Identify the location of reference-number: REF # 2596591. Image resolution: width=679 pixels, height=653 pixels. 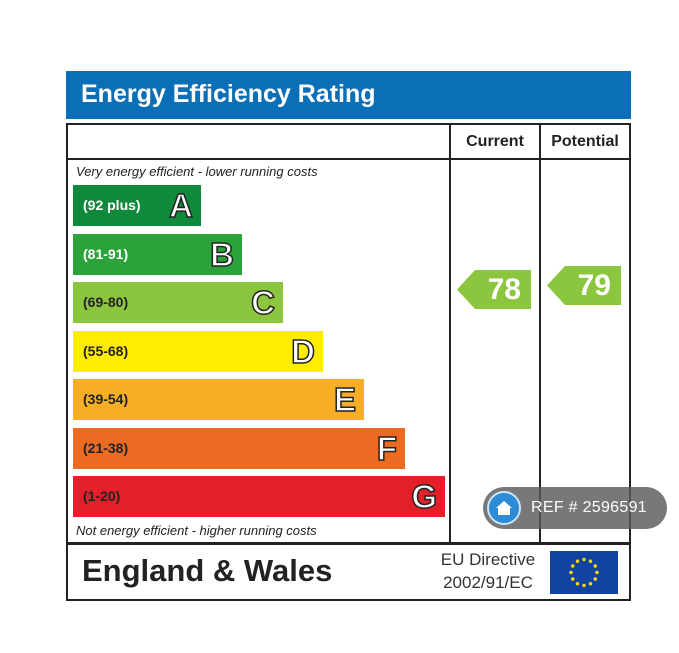
(589, 507).